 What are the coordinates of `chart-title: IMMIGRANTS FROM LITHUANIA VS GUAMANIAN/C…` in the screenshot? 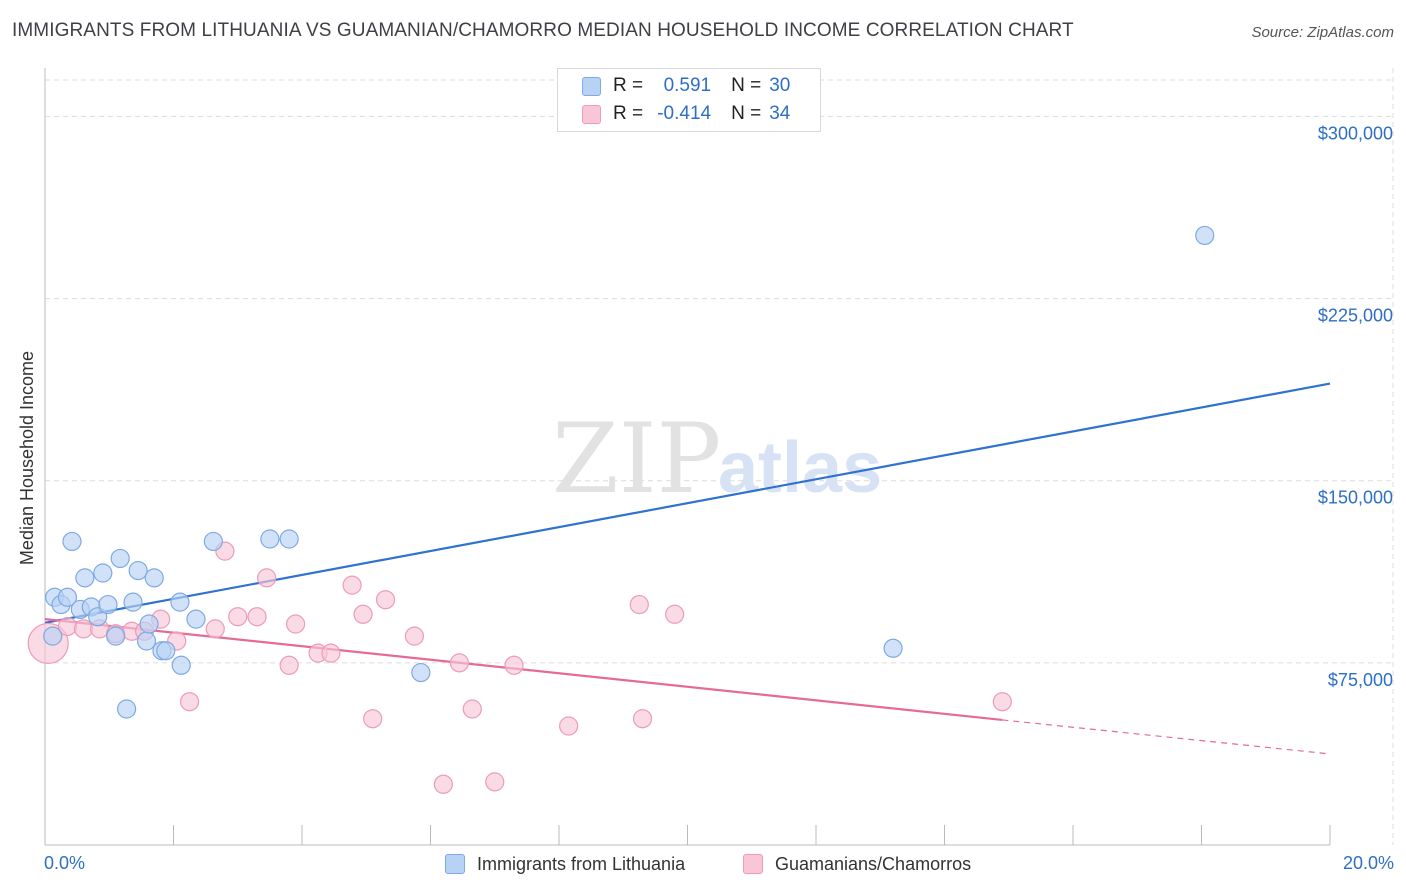 It's located at (543, 30).